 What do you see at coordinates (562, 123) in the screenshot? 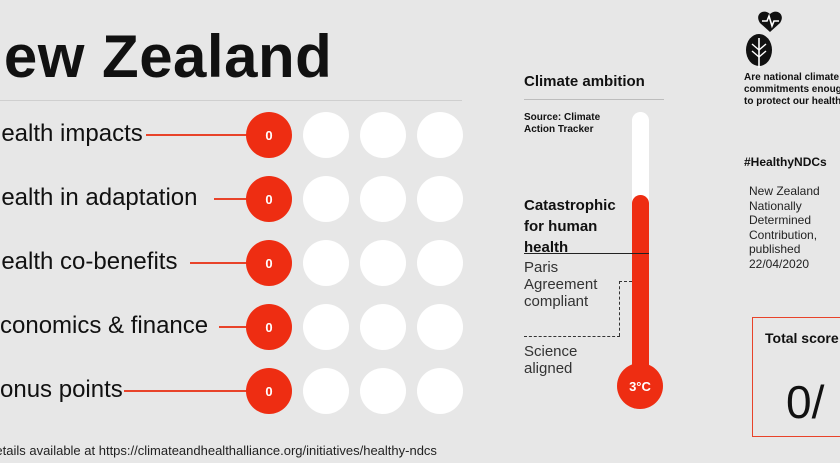
I see `source-note: Source: Climate Action Tracker` at bounding box center [562, 123].